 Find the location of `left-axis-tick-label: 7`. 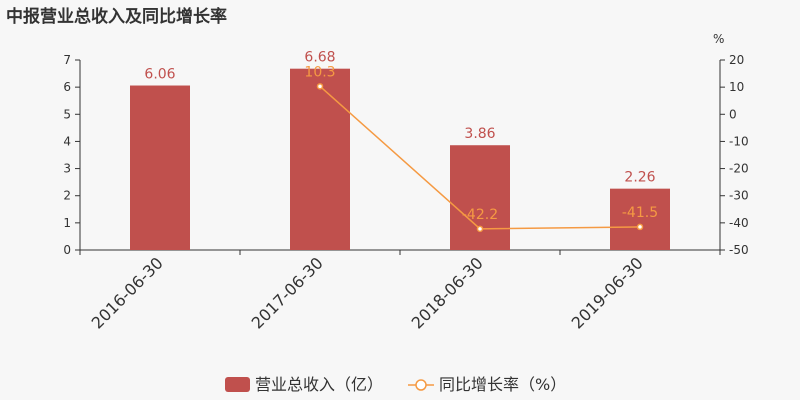

left-axis-tick-label: 7 is located at coordinates (67, 60).